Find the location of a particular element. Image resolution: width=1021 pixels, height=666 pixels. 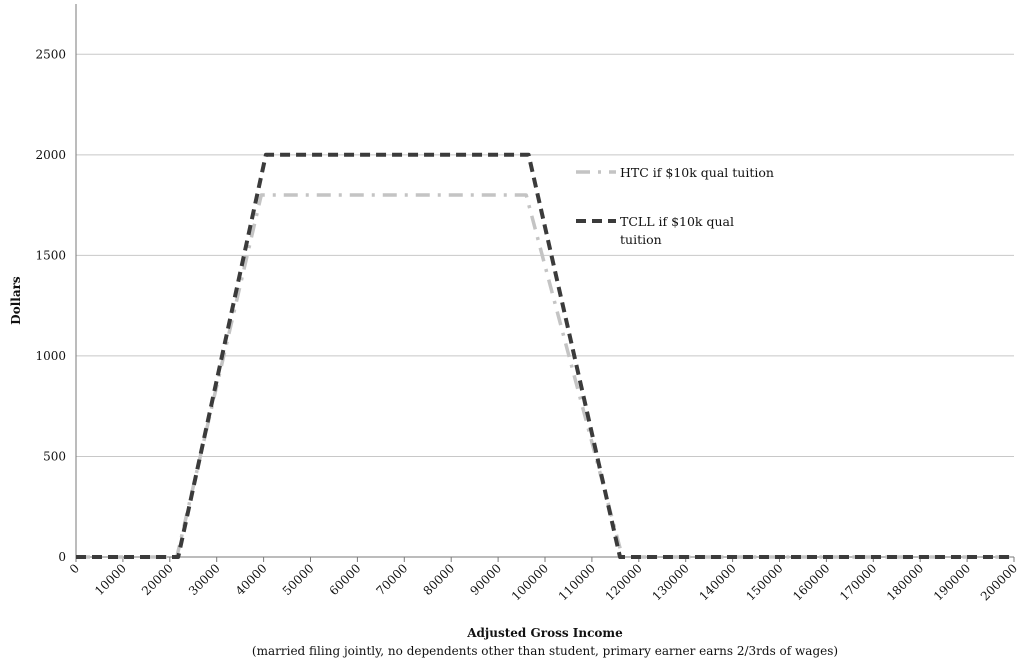

x-tick-label: 80000 is located at coordinates (438, 579).